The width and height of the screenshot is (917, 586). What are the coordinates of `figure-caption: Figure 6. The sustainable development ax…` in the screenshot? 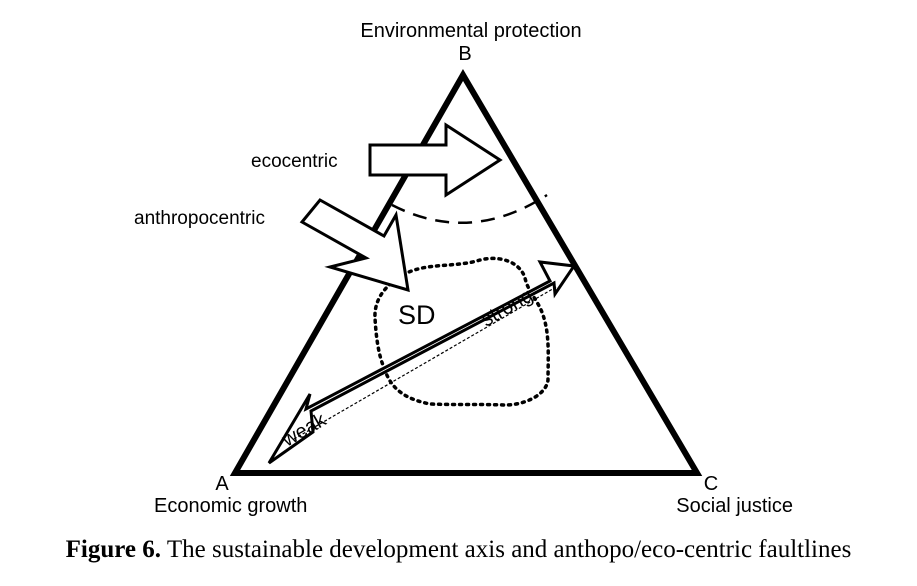 It's located at (458, 550).